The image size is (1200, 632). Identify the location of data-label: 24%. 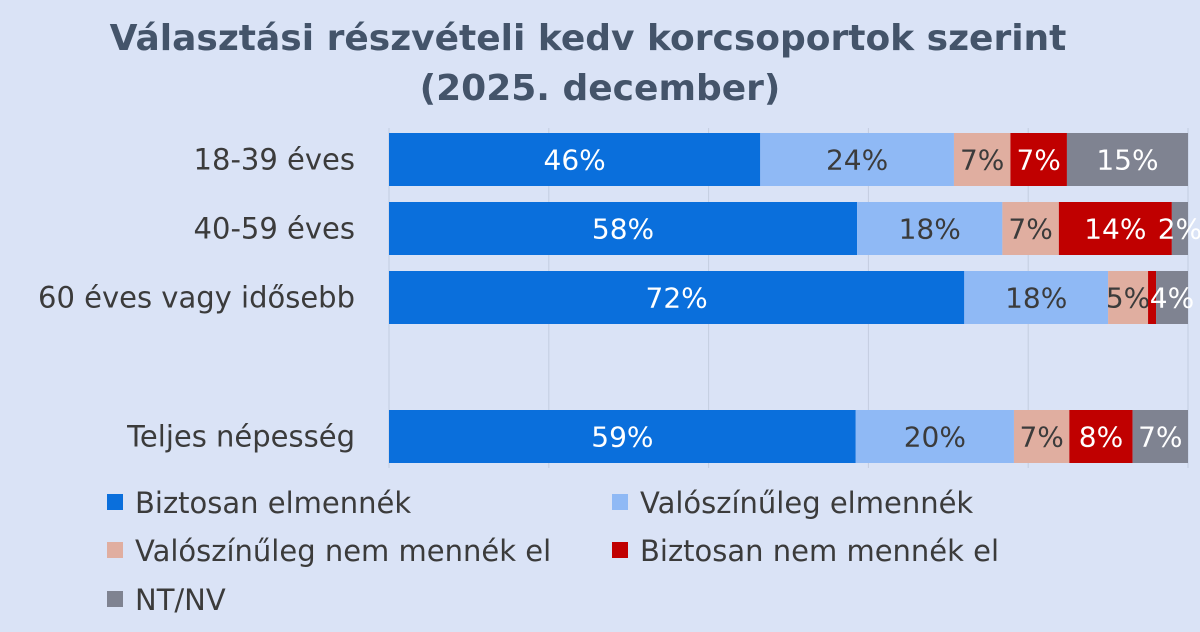
(857, 160).